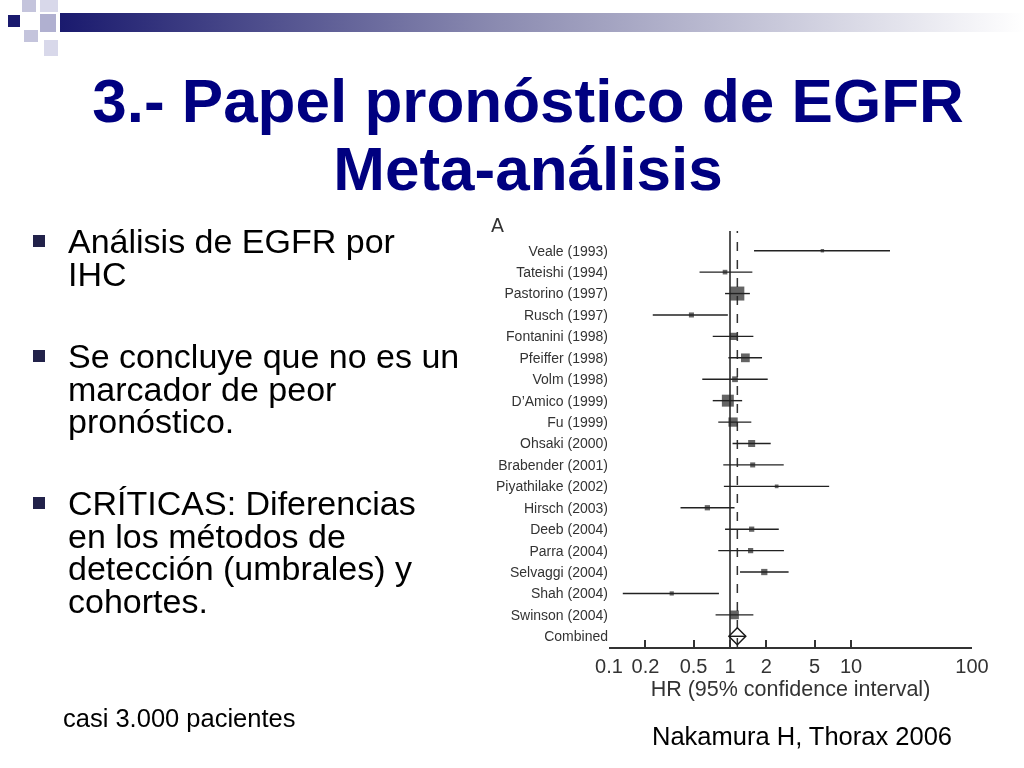 Image resolution: width=1024 pixels, height=768 pixels. What do you see at coordinates (802, 736) in the screenshot?
I see `text: Nakamura H, Thorax 2006` at bounding box center [802, 736].